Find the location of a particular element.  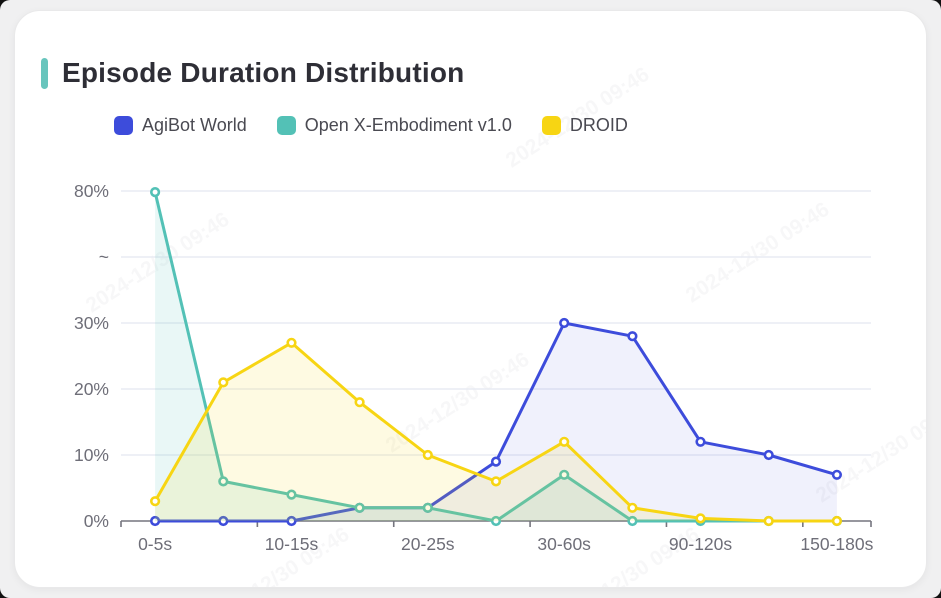

y-axis-label: ~ is located at coordinates (104, 257).